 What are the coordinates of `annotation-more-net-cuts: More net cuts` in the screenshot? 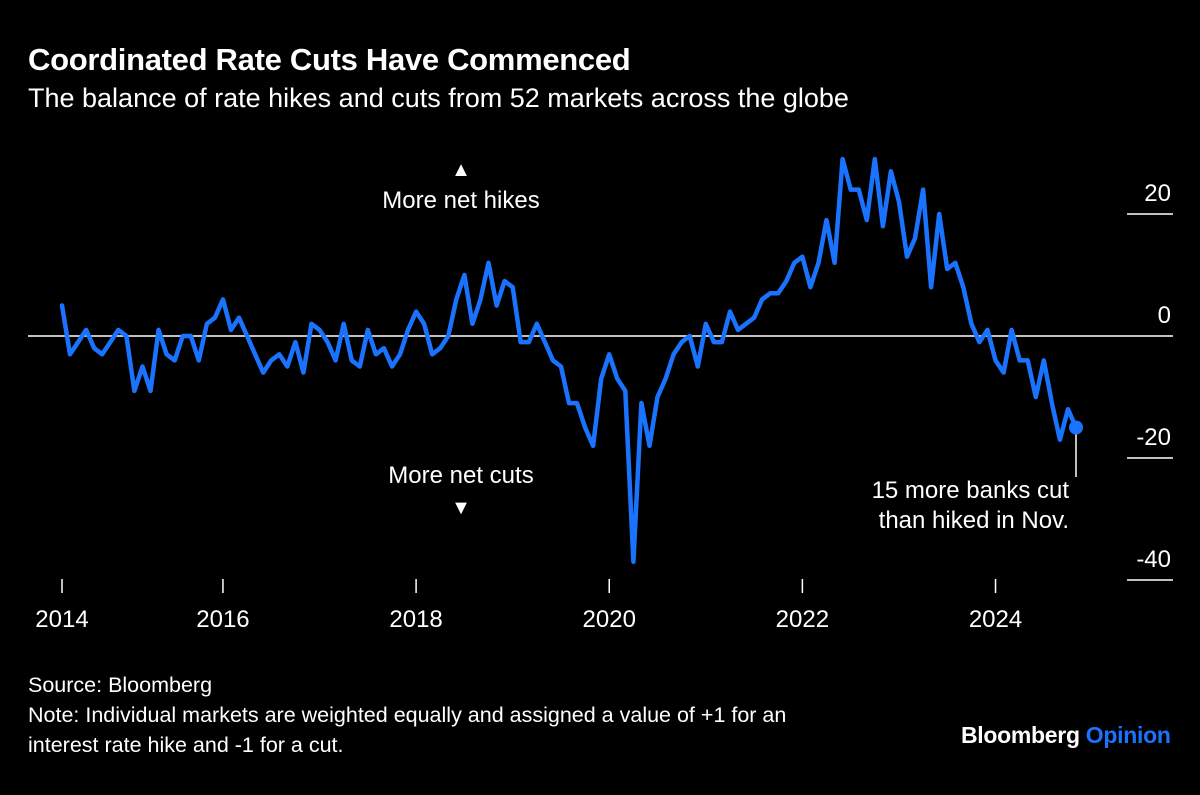 It's located at (460, 475).